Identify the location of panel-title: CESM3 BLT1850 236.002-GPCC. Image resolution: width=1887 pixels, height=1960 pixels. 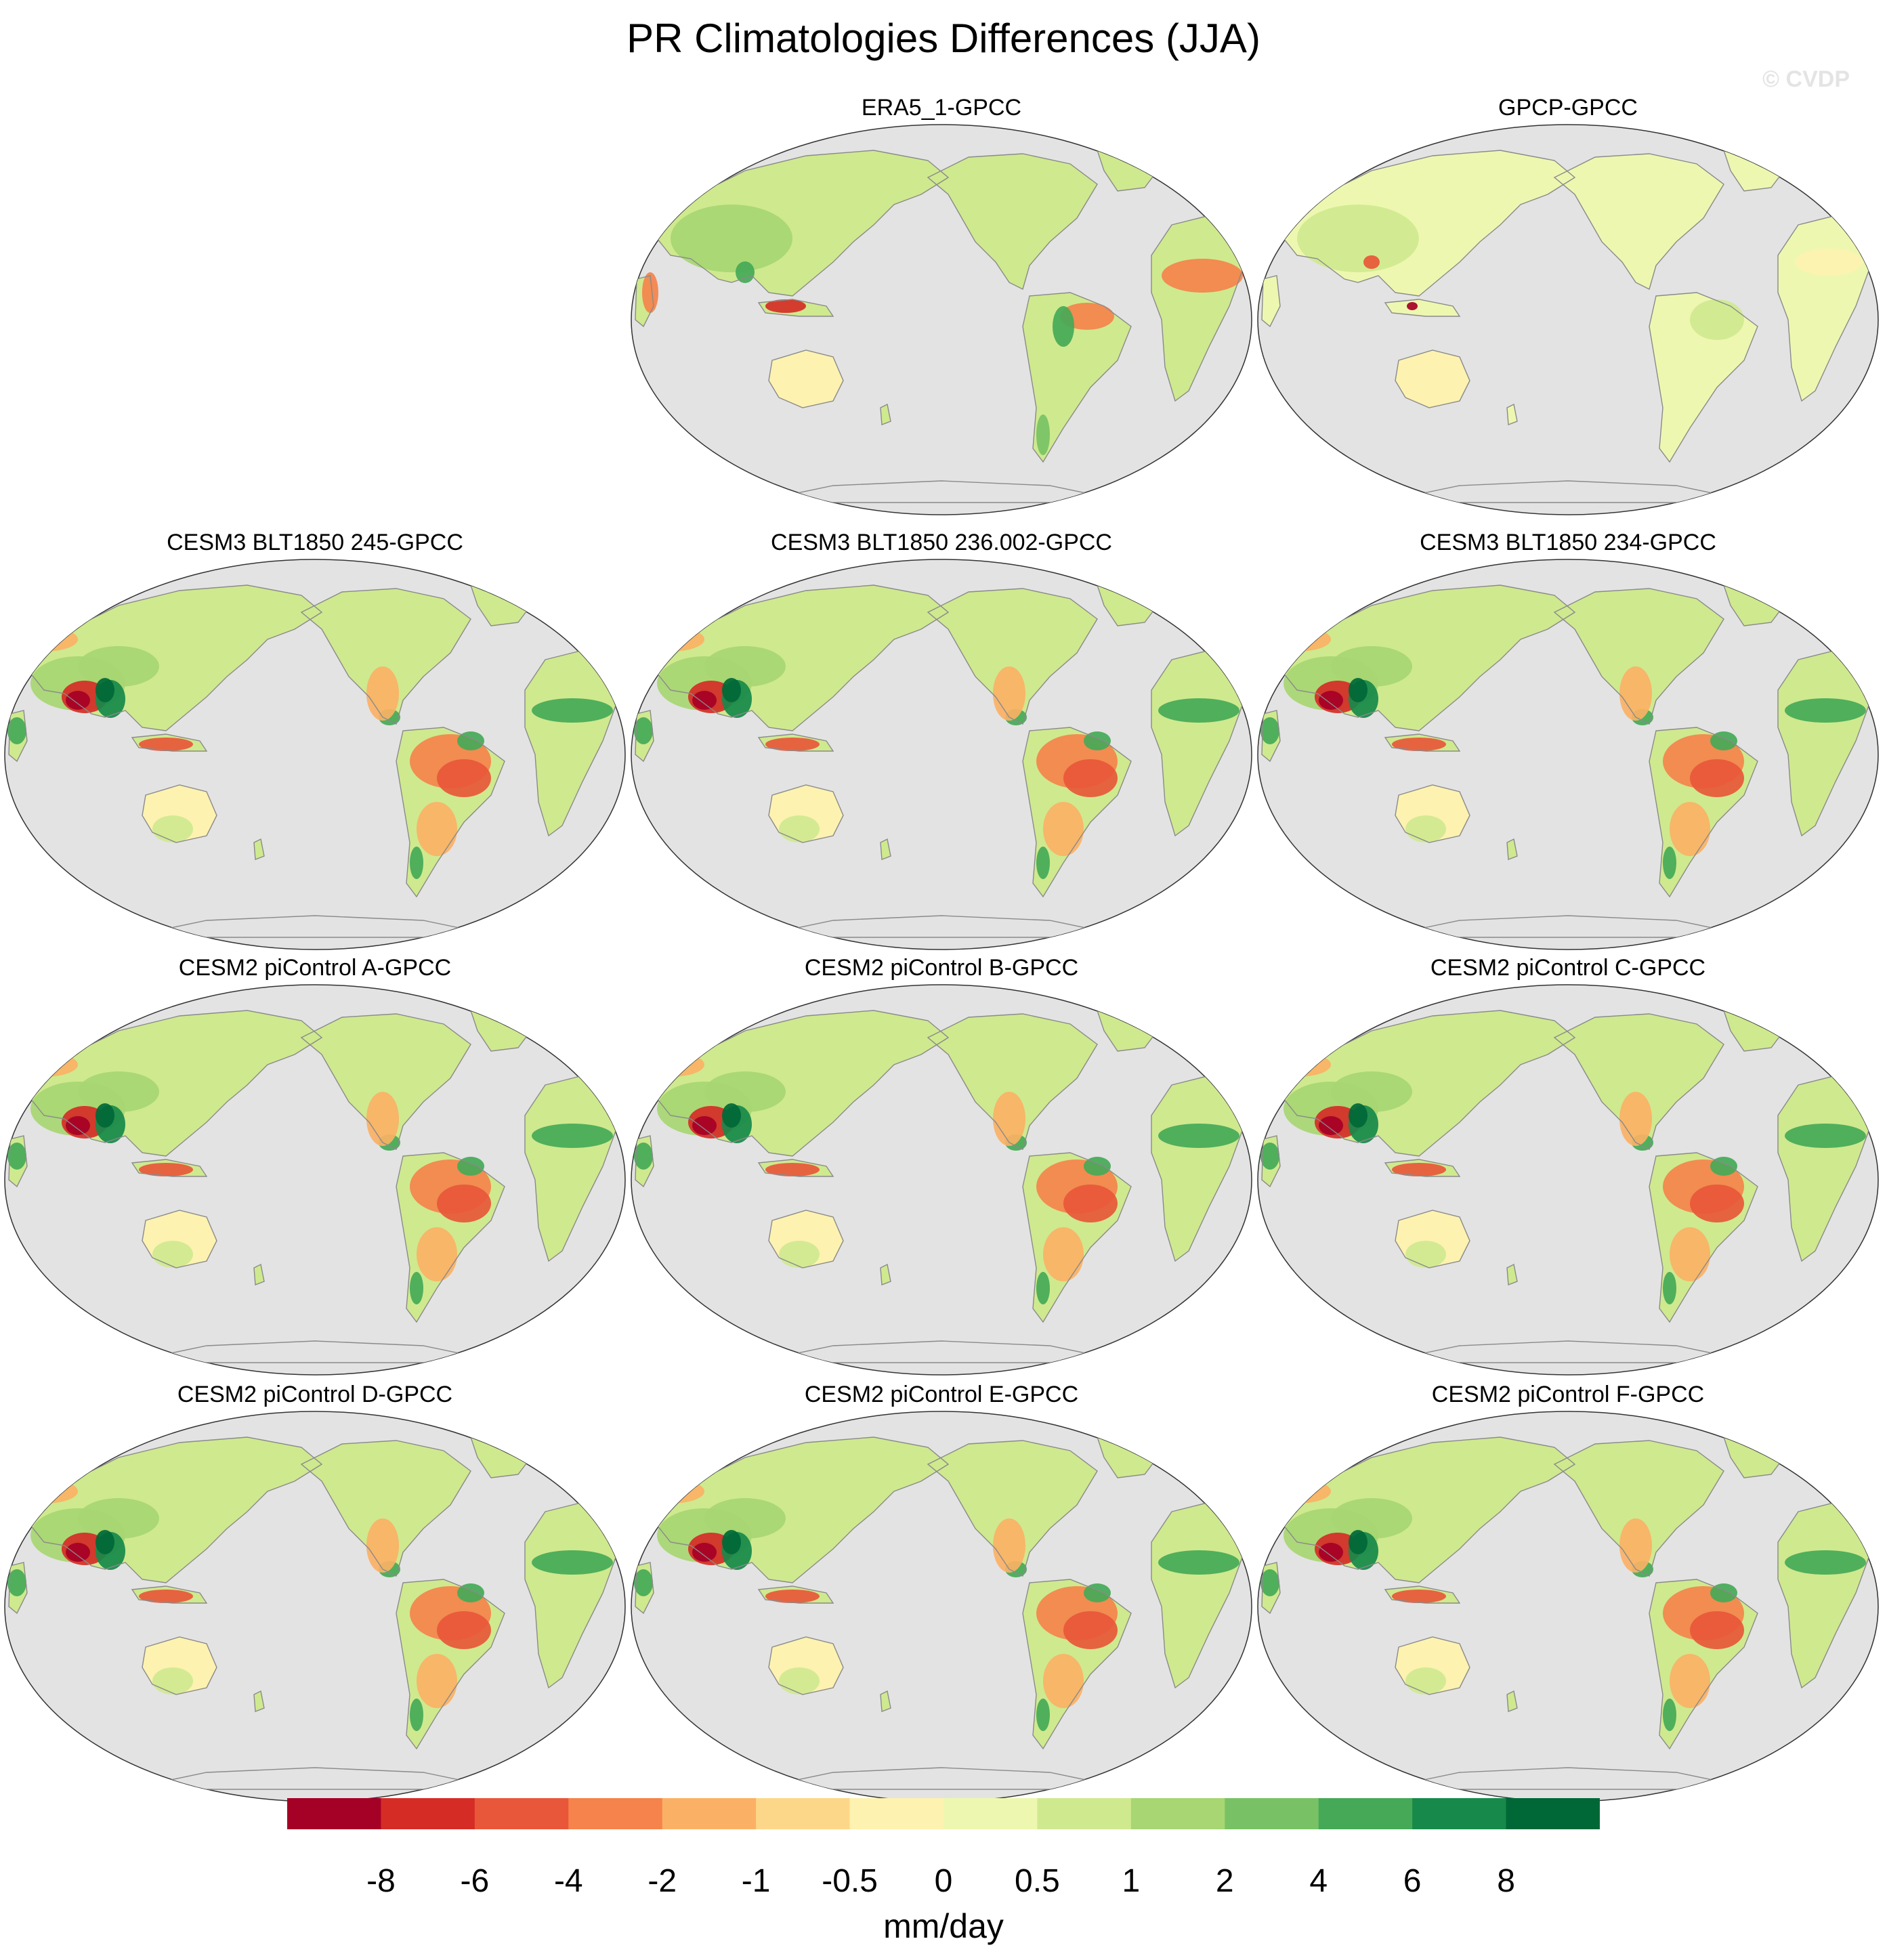
(942, 542).